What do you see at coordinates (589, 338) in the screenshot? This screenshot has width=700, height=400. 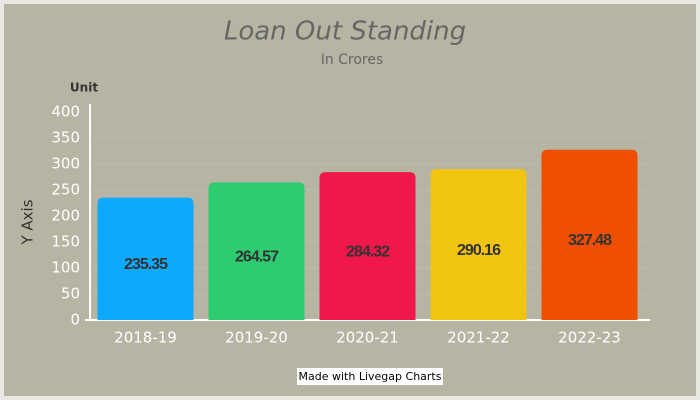 I see `x-tick-label: 2022-23` at bounding box center [589, 338].